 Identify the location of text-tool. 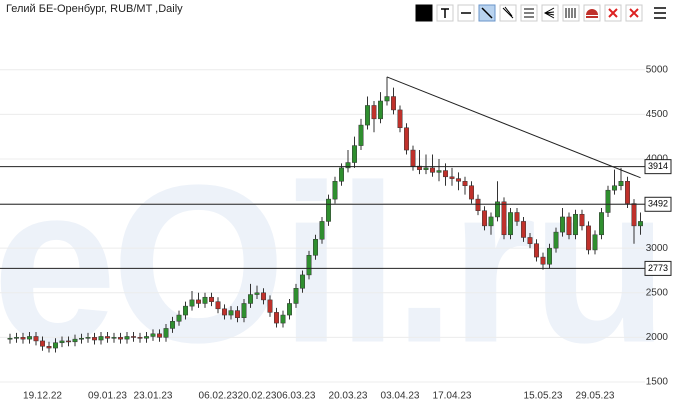
(445, 13).